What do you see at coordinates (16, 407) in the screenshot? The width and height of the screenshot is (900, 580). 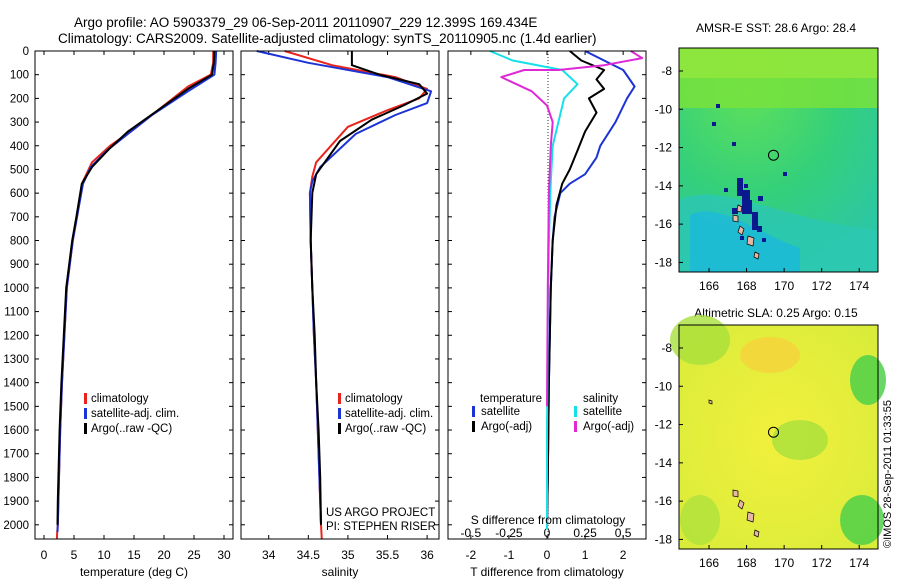 I see `depth-tick-label: 1500` at bounding box center [16, 407].